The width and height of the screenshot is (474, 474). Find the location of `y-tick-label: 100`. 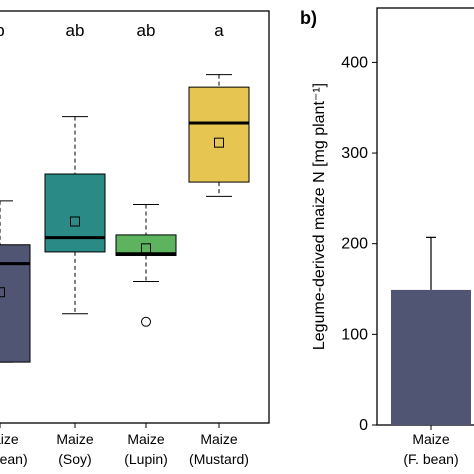

y-tick-label: 100 is located at coordinates (354, 334).